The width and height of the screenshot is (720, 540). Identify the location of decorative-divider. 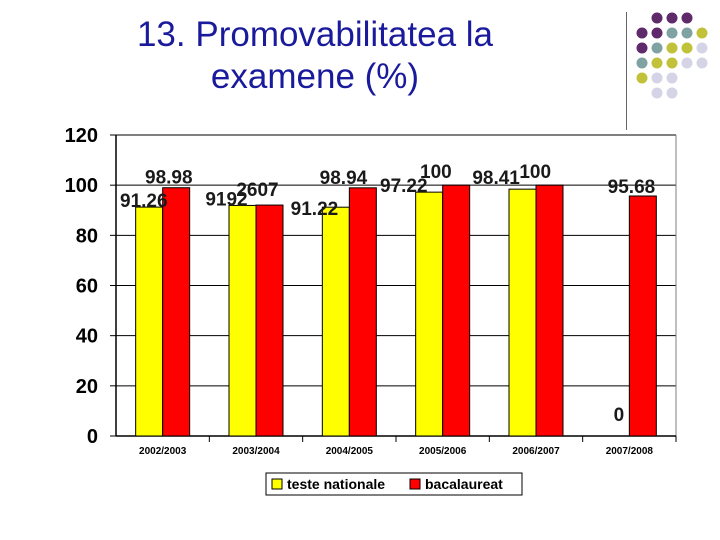
(626, 71).